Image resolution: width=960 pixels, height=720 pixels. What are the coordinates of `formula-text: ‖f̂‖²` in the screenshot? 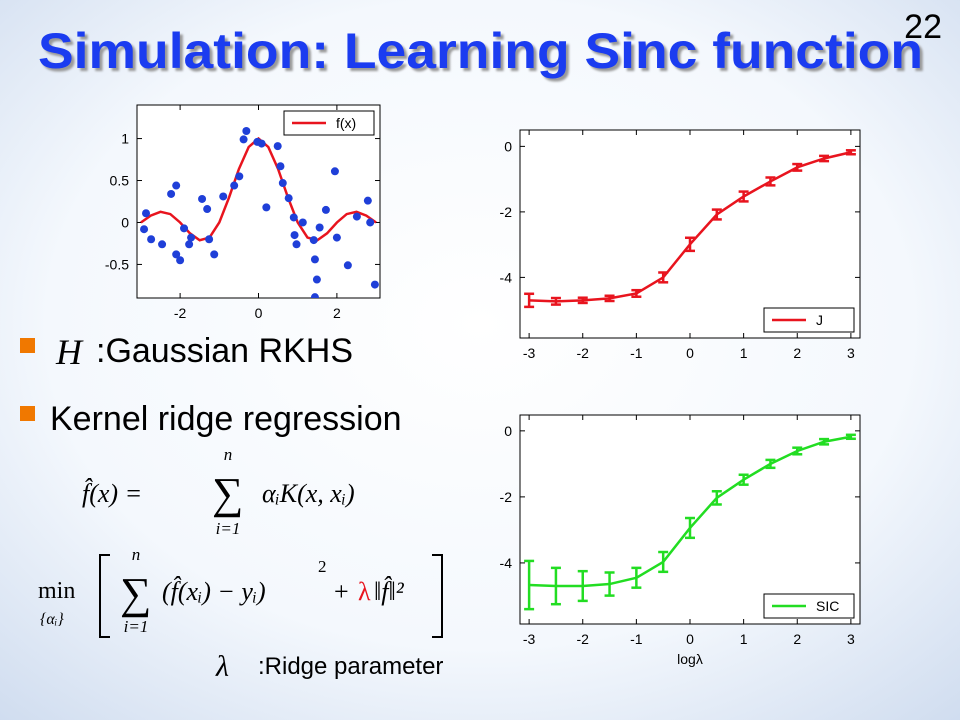 It's located at (389, 591).